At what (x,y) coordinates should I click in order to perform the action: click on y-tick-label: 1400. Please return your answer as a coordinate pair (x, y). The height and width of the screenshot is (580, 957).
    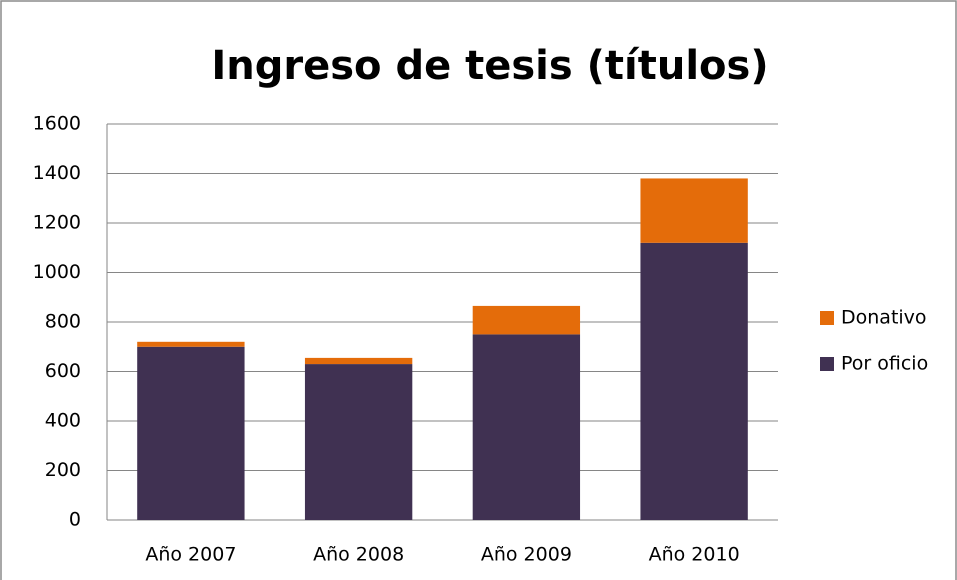
    Looking at the image, I should click on (57, 173).